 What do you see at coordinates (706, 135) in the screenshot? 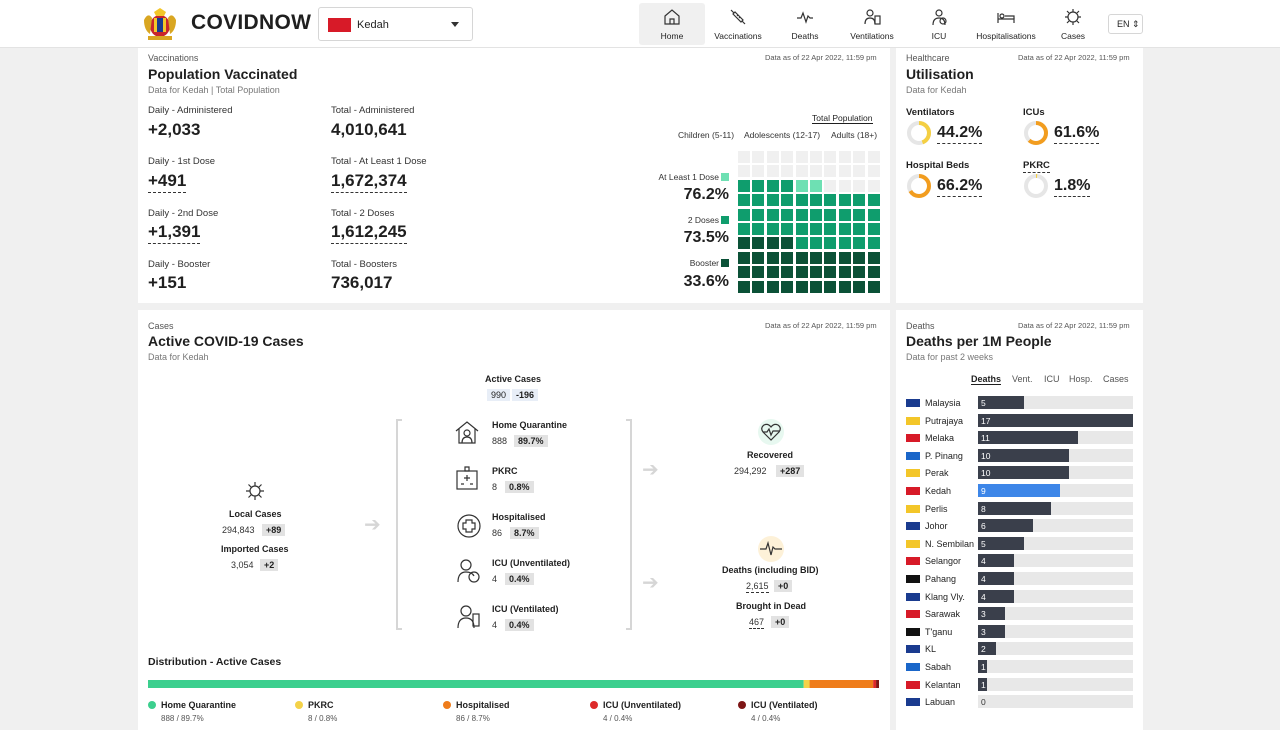
I see `tab-children: Children (5-11)` at bounding box center [706, 135].